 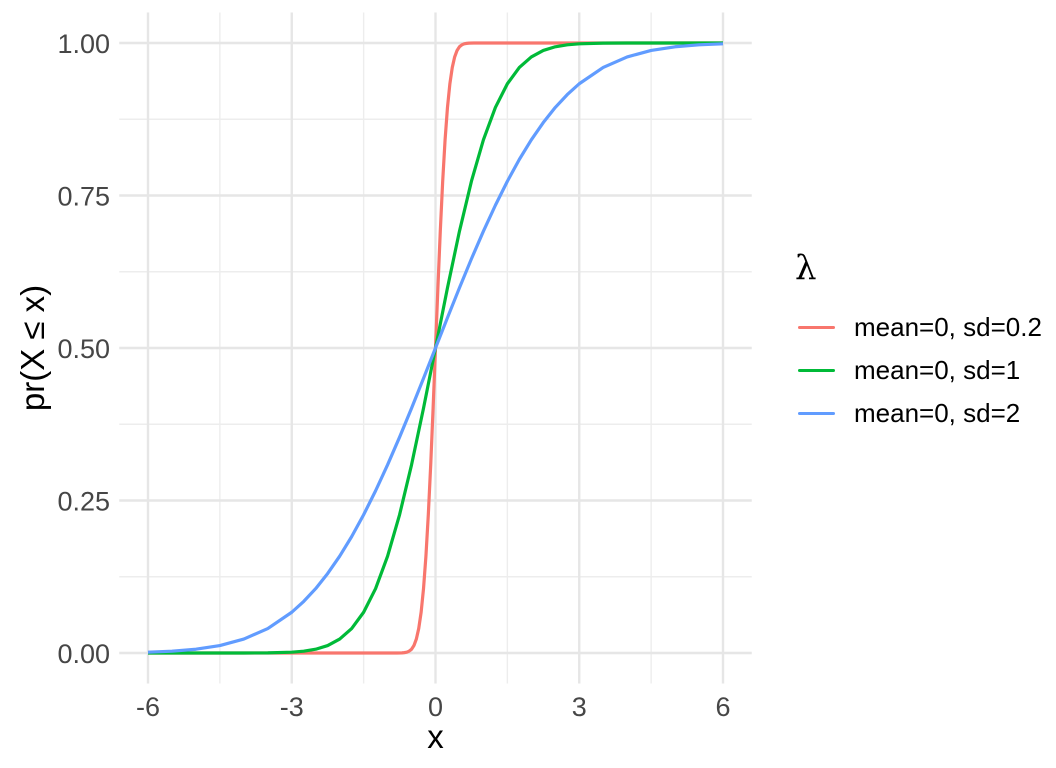 What do you see at coordinates (806, 268) in the screenshot?
I see `legend-title: λ` at bounding box center [806, 268].